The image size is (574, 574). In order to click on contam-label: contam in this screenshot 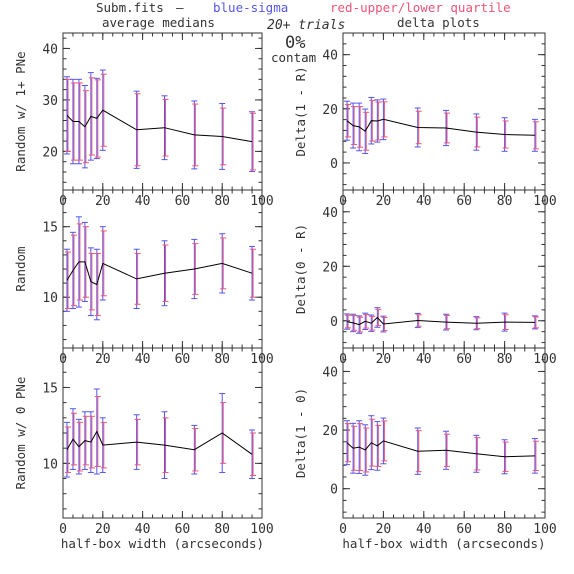, I will do `click(293, 57)`.